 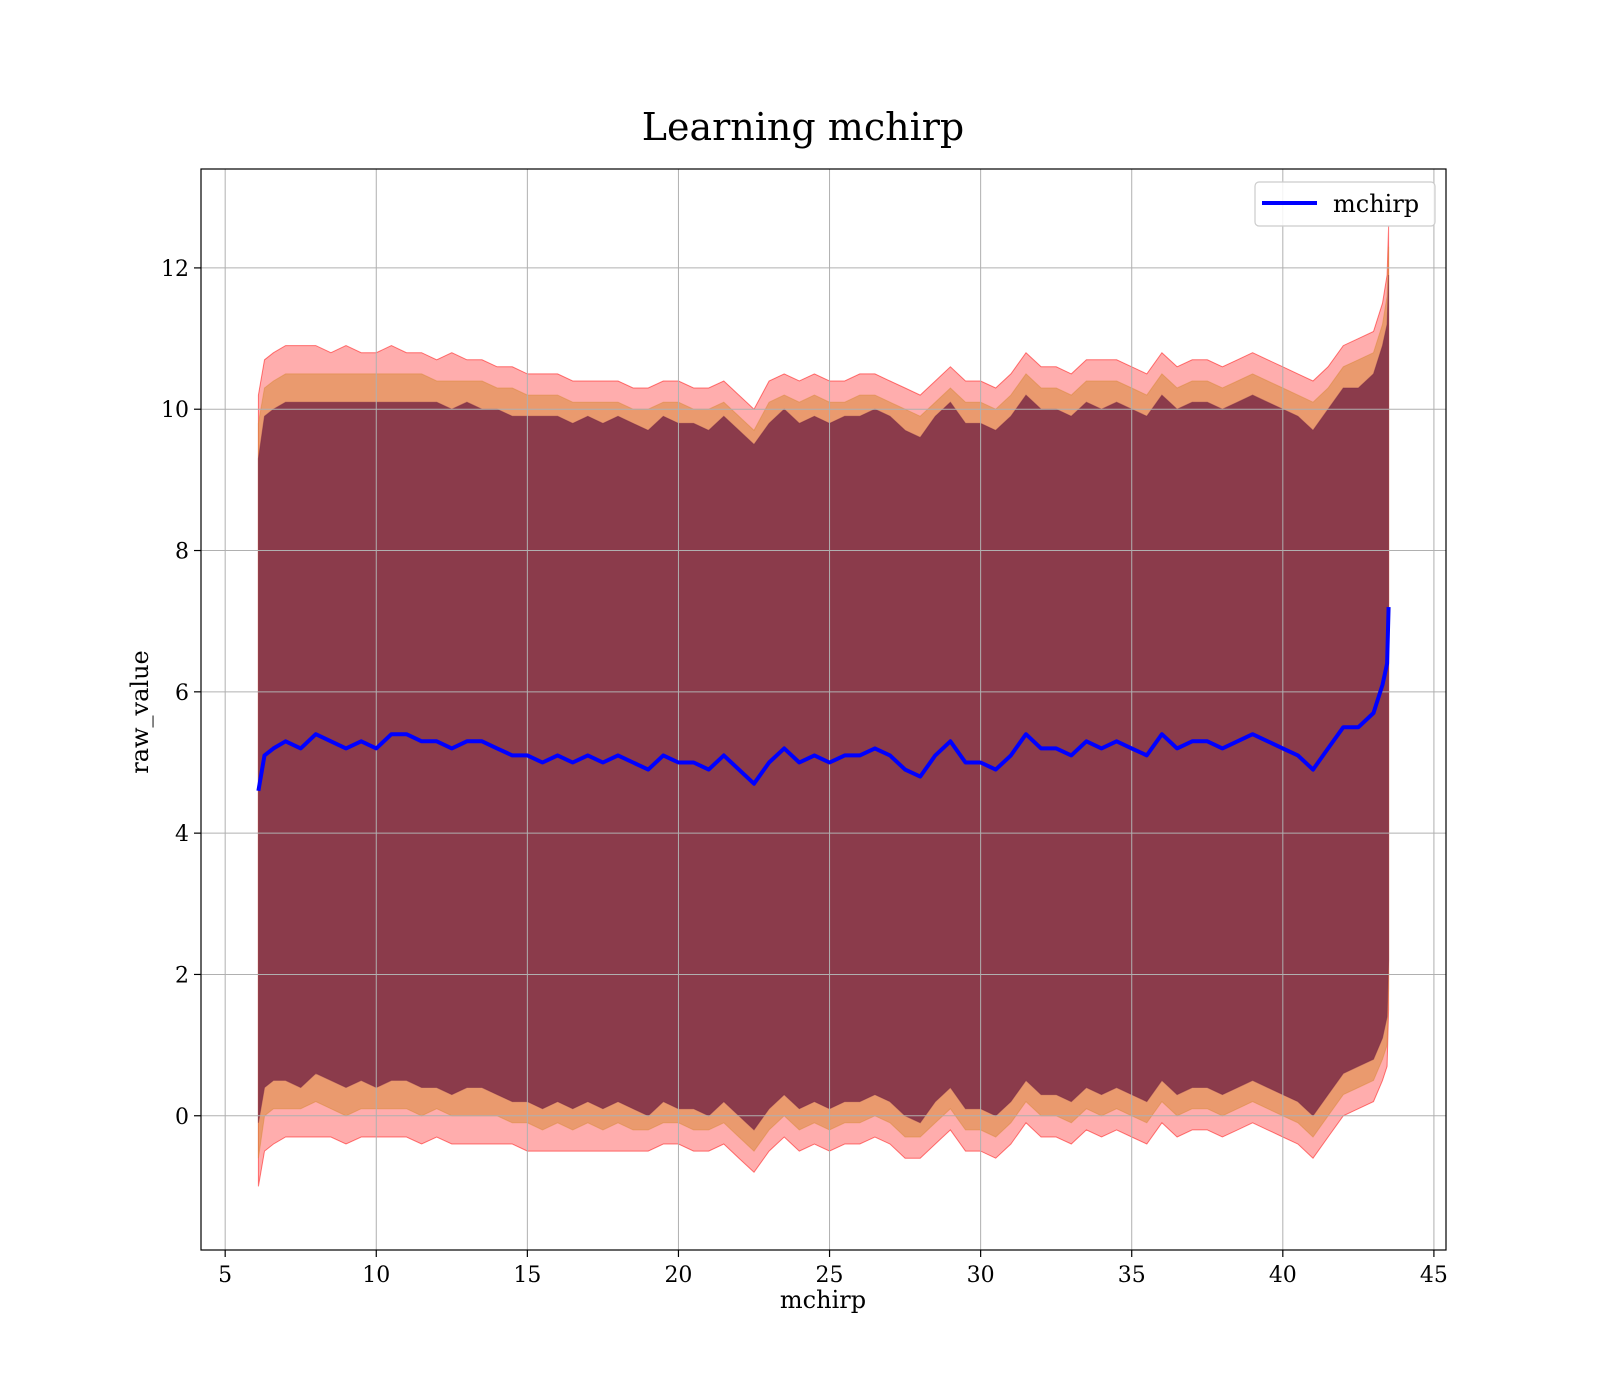 What do you see at coordinates (376, 1275) in the screenshot?
I see `x-tick-label: 10` at bounding box center [376, 1275].